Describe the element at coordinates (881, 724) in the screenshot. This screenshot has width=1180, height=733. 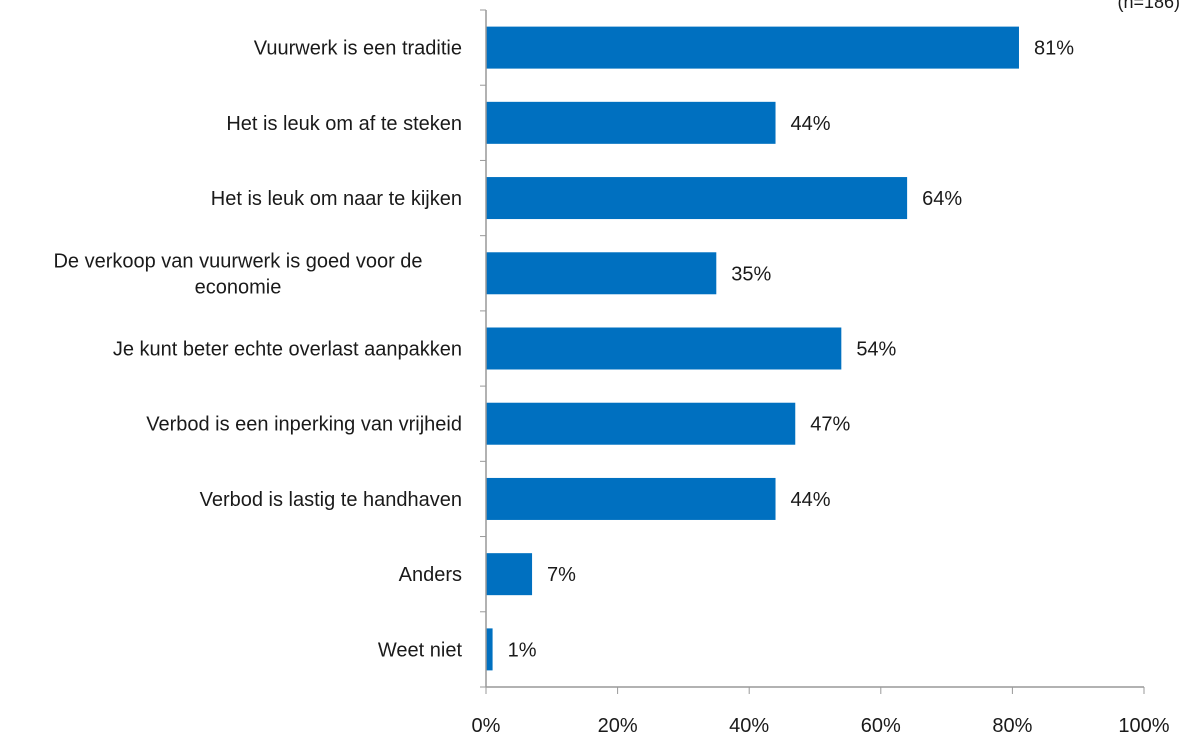
I see `x-tick-label-3: 60%` at that location.